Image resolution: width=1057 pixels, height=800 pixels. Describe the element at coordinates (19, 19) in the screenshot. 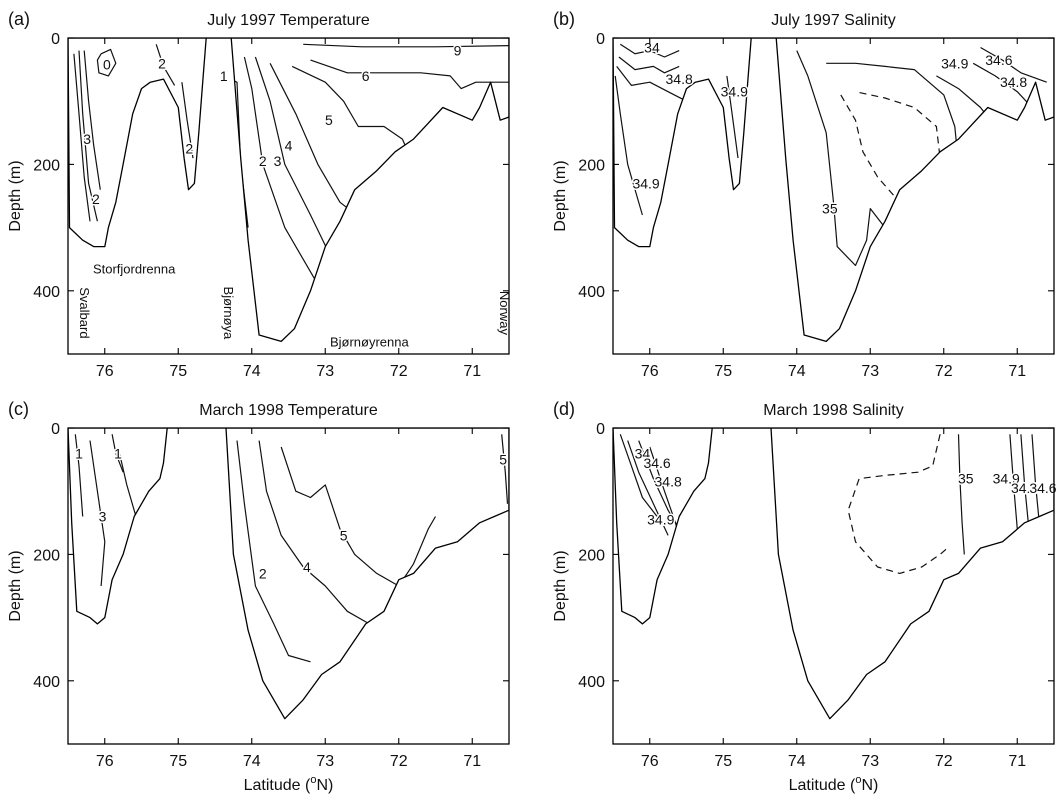

I see `panel-label: (a)` at that location.